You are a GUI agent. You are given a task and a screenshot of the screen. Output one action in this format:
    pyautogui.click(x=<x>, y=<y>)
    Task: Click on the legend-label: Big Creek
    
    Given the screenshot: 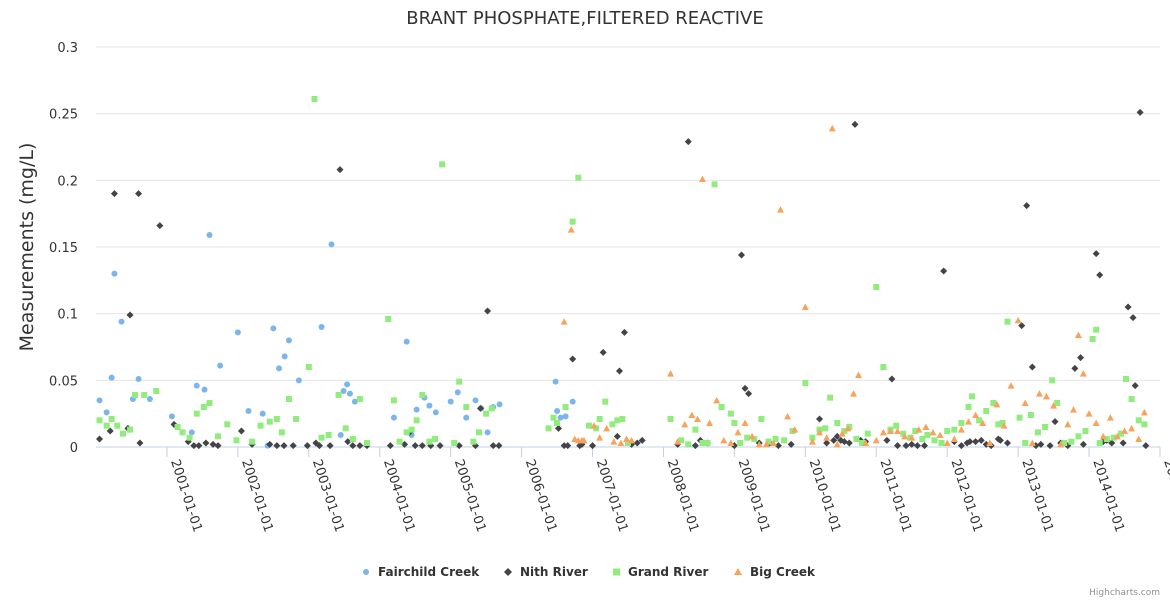 What is the action you would take?
    pyautogui.click(x=783, y=572)
    